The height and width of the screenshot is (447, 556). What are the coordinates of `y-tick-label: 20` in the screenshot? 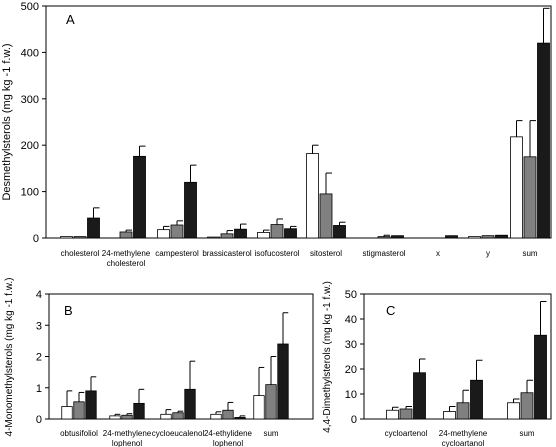 It's located at (351, 370).